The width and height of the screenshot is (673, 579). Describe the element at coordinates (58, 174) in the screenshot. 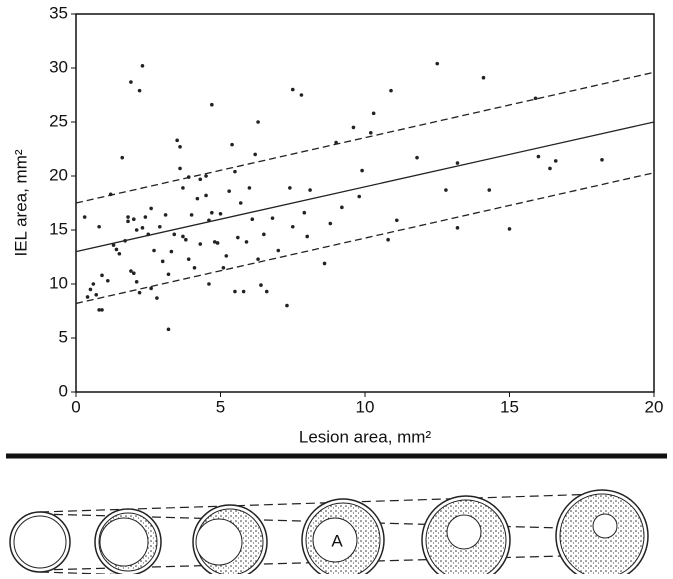

I see `y-tick-label: 20` at that location.